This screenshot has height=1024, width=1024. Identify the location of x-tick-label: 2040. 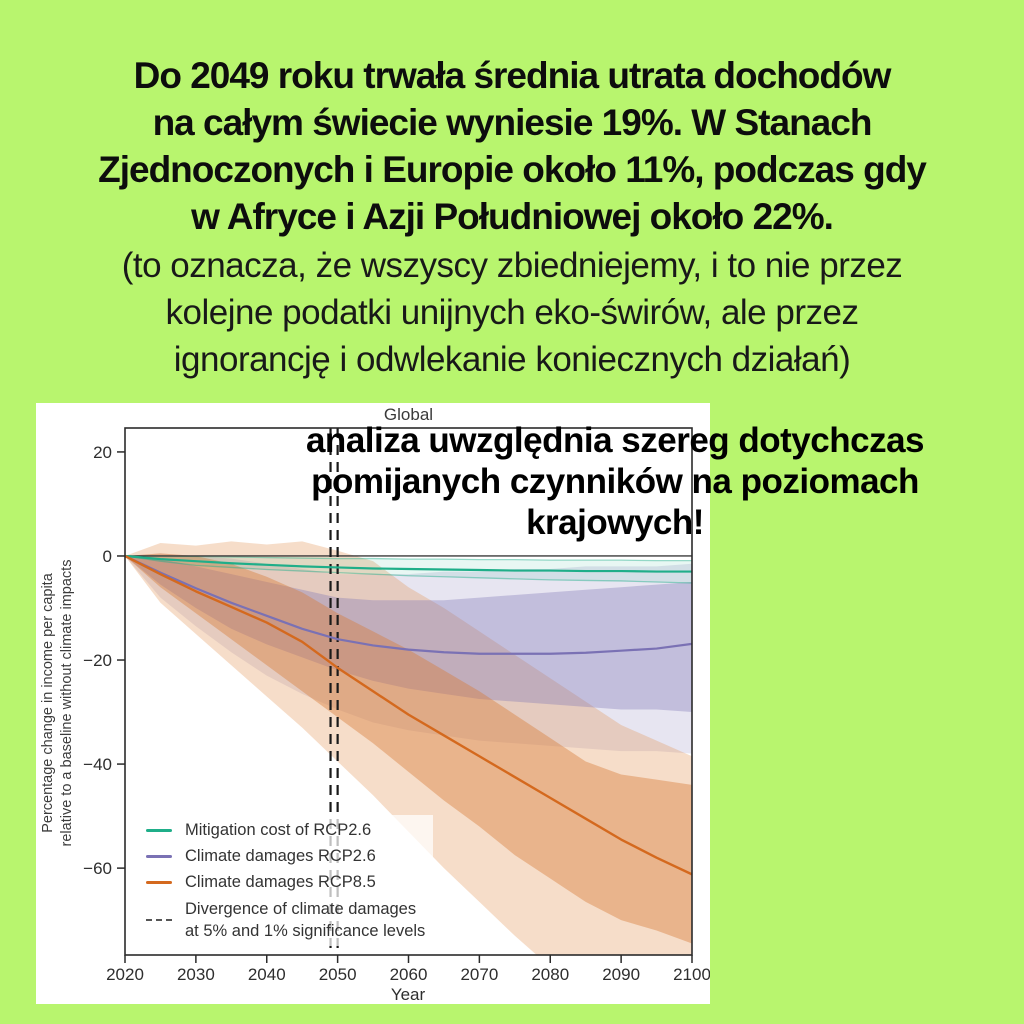
(267, 974).